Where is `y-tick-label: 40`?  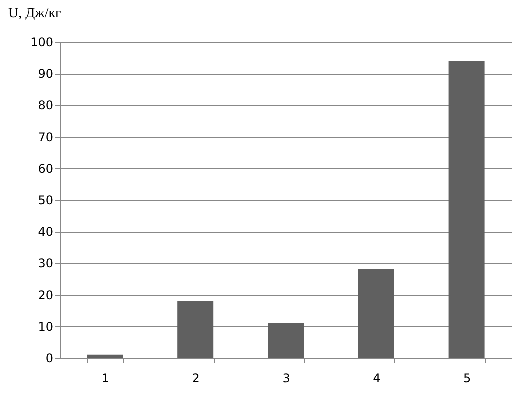 y-tick-label: 40 is located at coordinates (46, 232).